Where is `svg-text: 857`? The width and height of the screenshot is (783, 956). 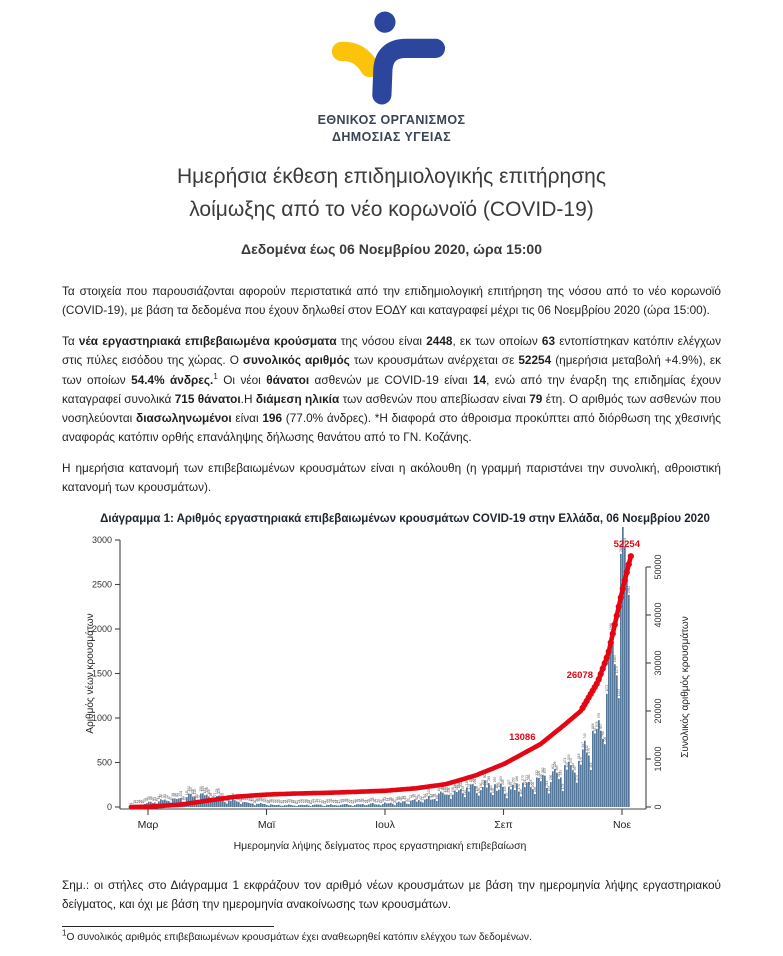 svg-text: 857 is located at coordinates (601, 726).